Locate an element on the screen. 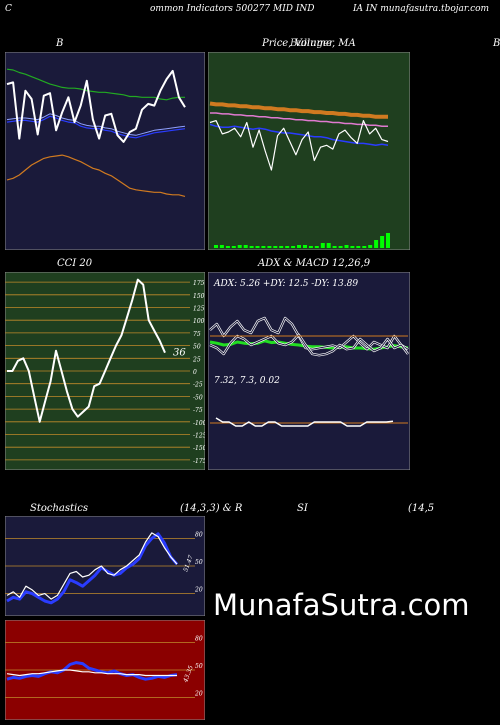 Image resolution: width=500 pixels, height=725 pixels. title-cci: CCI 20 is located at coordinates (75, 263).